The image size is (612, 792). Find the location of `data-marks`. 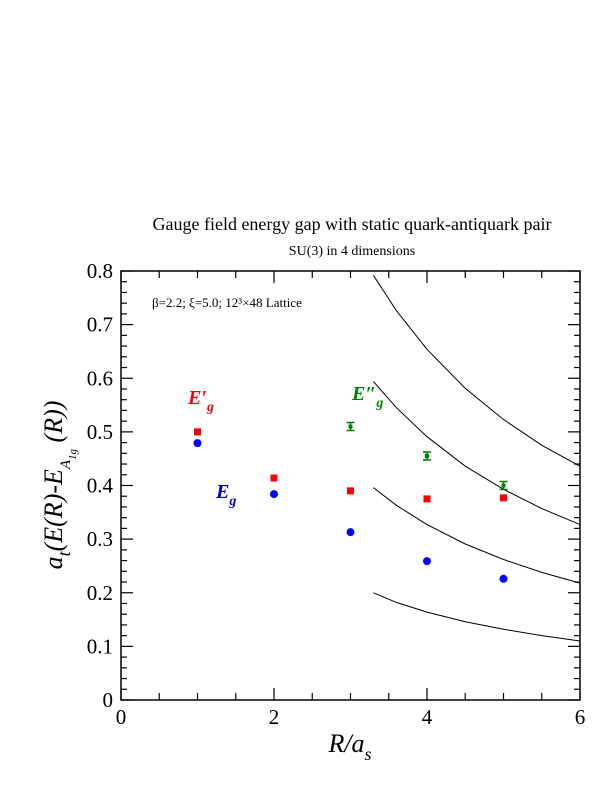

data-marks is located at coordinates (350, 502).